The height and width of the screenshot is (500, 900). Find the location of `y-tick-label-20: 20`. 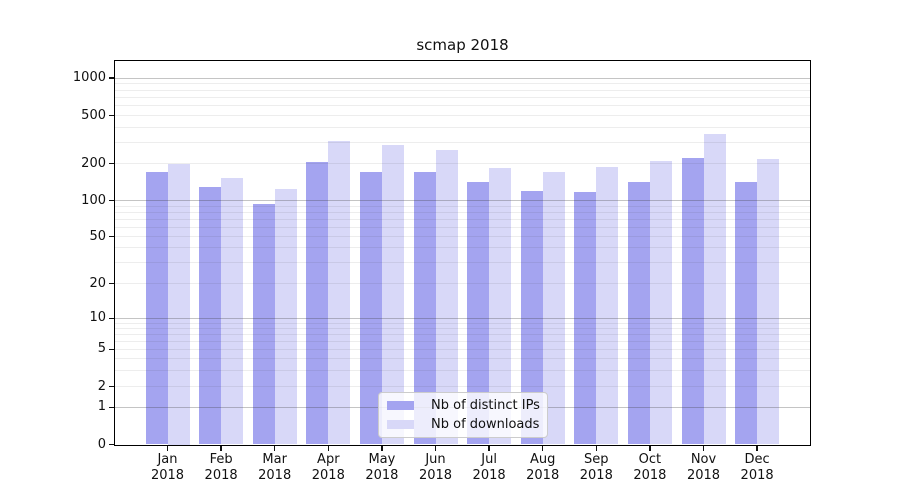

y-tick-label-20: 20 is located at coordinates (97, 283).